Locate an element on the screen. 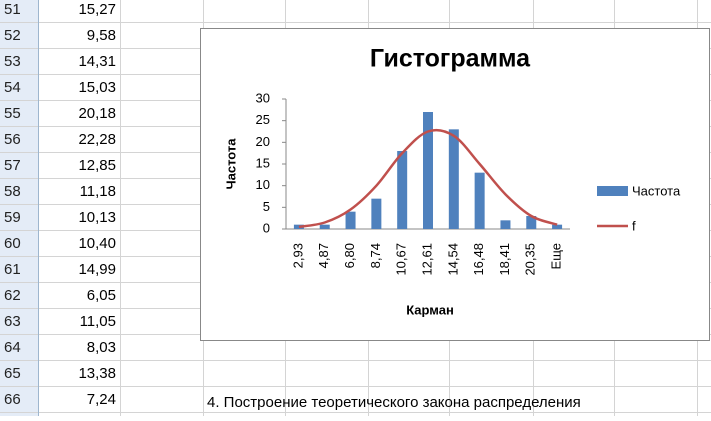 The height and width of the screenshot is (421, 711). x-tick-label: 10,67 is located at coordinates (401, 259).